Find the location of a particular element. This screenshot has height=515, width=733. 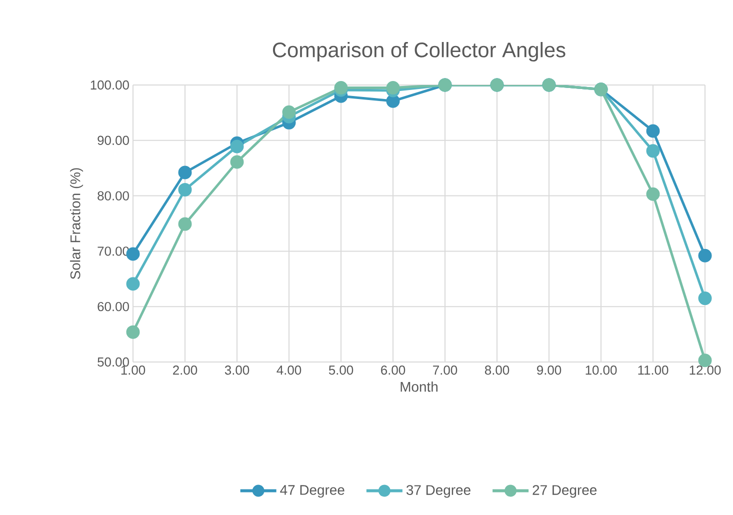

y-axis-title: Solar Fraction (%) is located at coordinates (77, 224).